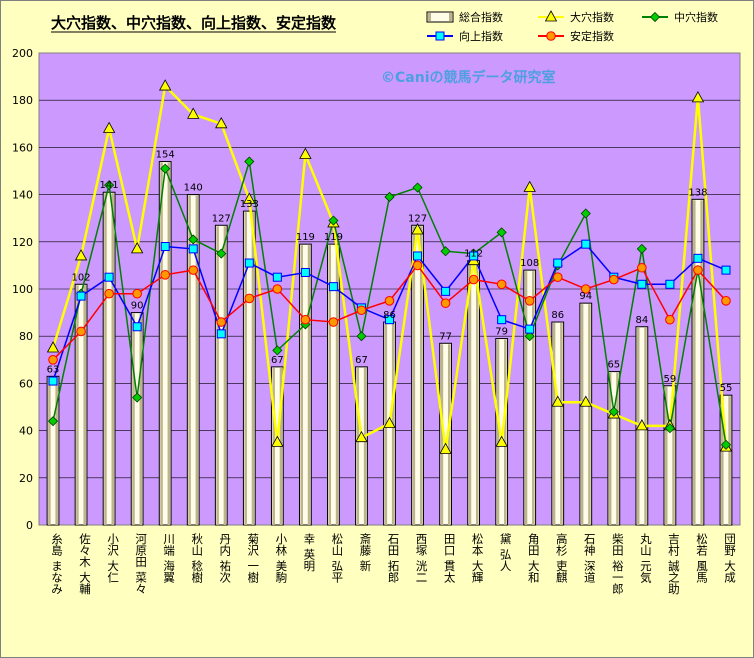 The image size is (754, 658). What do you see at coordinates (394, 558) in the screenshot?
I see `x-tick-label: 石田 拓郎` at bounding box center [394, 558].